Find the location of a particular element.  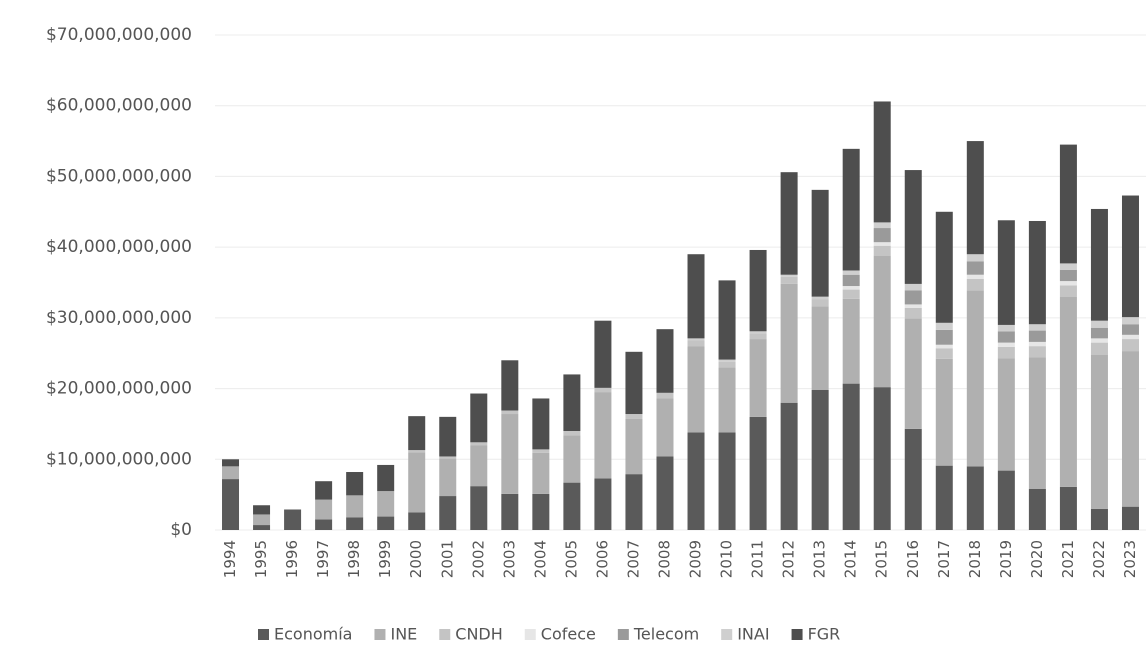

y-tick-label: $20,000,000,000 is located at coordinates (119, 389).